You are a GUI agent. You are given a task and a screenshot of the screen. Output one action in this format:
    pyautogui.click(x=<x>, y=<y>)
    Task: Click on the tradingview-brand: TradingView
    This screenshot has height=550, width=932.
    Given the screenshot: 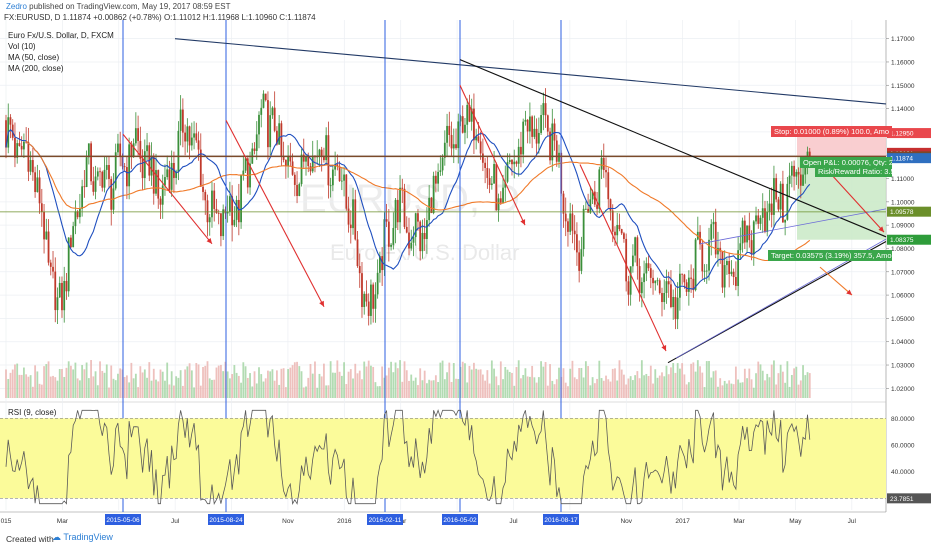 What is the action you would take?
    pyautogui.click(x=88, y=537)
    